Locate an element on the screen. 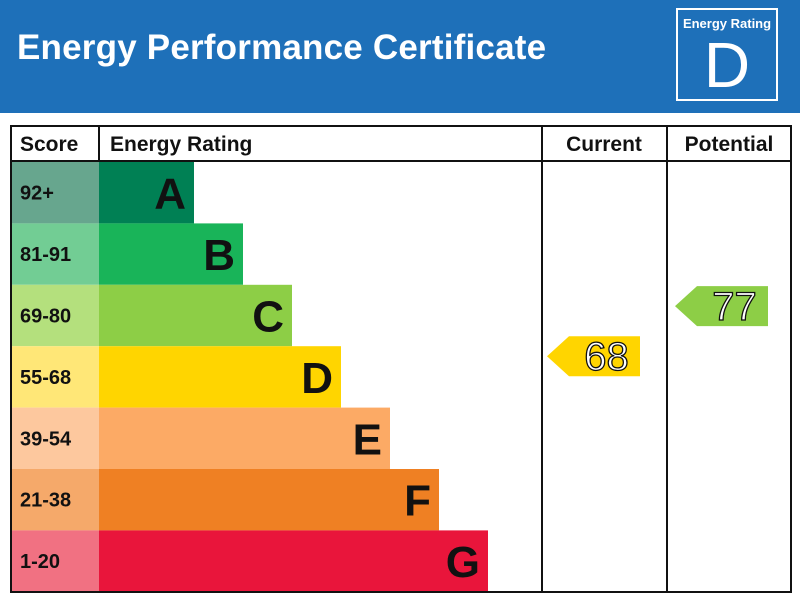 The image size is (800, 600). current-rating-arrow is located at coordinates (593, 356).